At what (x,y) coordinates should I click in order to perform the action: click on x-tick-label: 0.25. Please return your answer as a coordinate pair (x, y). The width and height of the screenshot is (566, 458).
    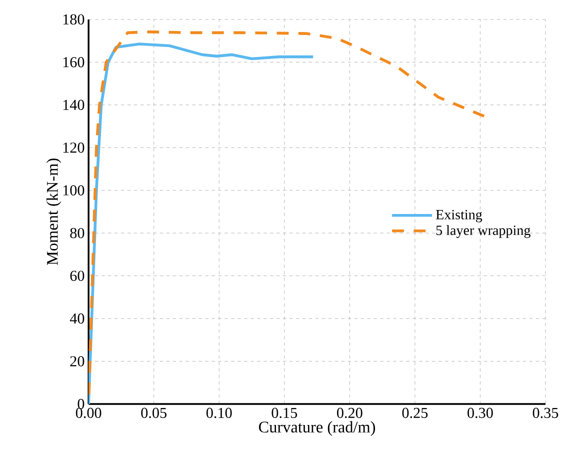
    Looking at the image, I should click on (415, 413).